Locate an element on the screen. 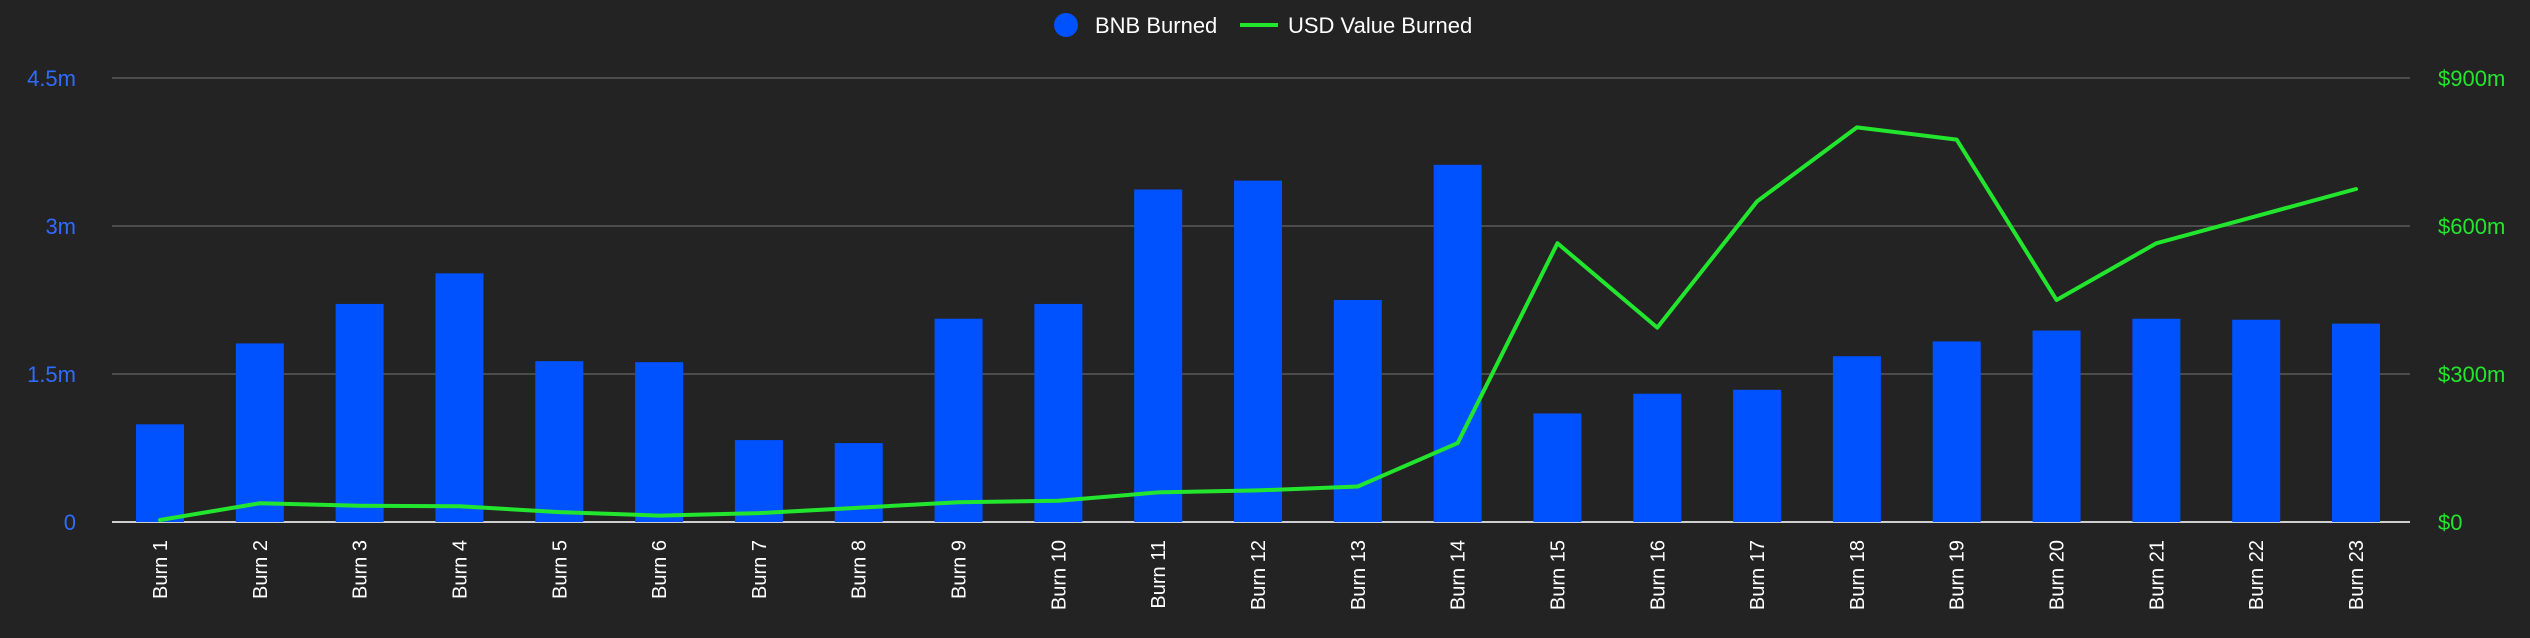  x-tick-label: Burn 11 is located at coordinates (1159, 574).